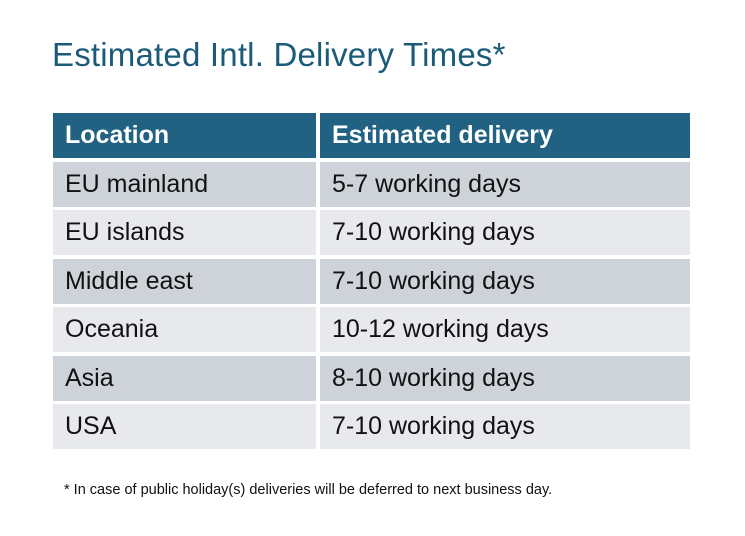  I want to click on table-header-row: Location Estimated delivery, so click(371, 135).